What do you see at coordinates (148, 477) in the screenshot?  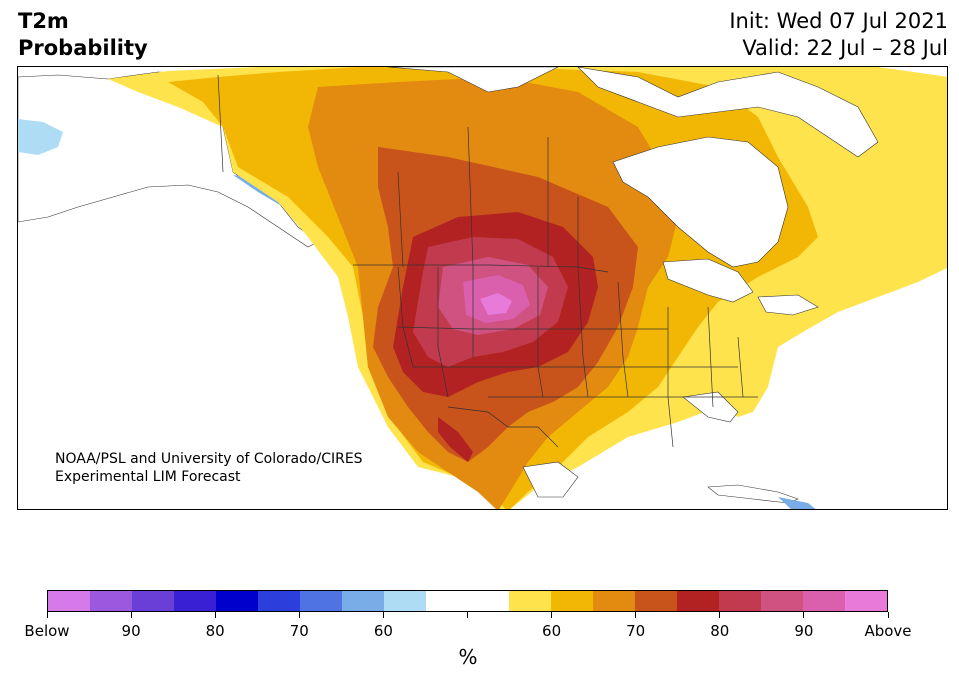 I see `credit-line-2: Experimental LIM Forecast` at bounding box center [148, 477].